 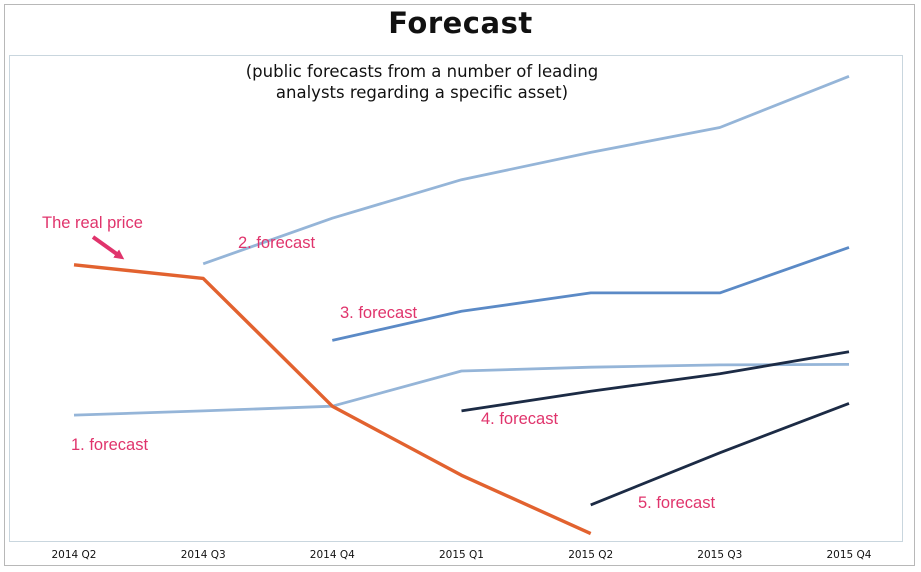 What do you see at coordinates (676, 503) in the screenshot?
I see `annotation-5-forecast: 5. forecast` at bounding box center [676, 503].